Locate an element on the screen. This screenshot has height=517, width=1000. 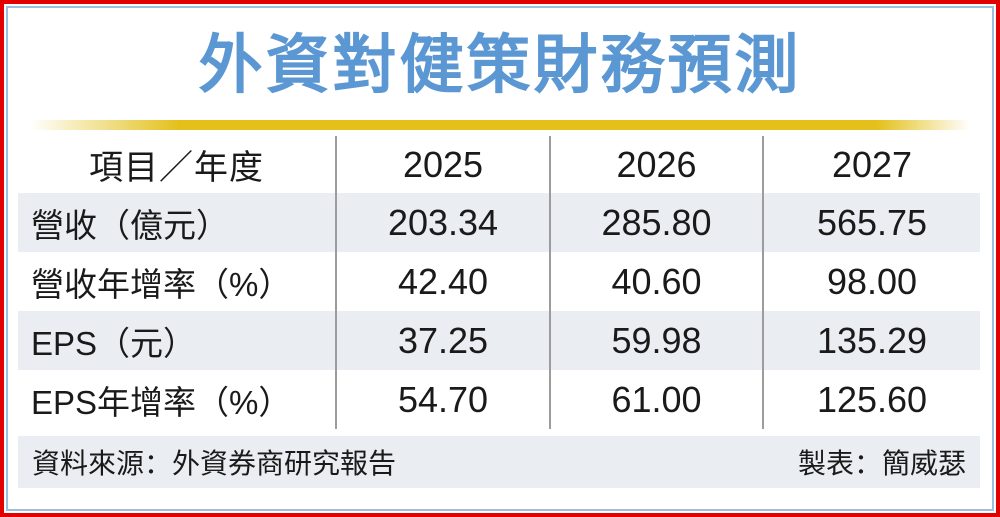
row-label: 營收（億元） is located at coordinates (130, 225).